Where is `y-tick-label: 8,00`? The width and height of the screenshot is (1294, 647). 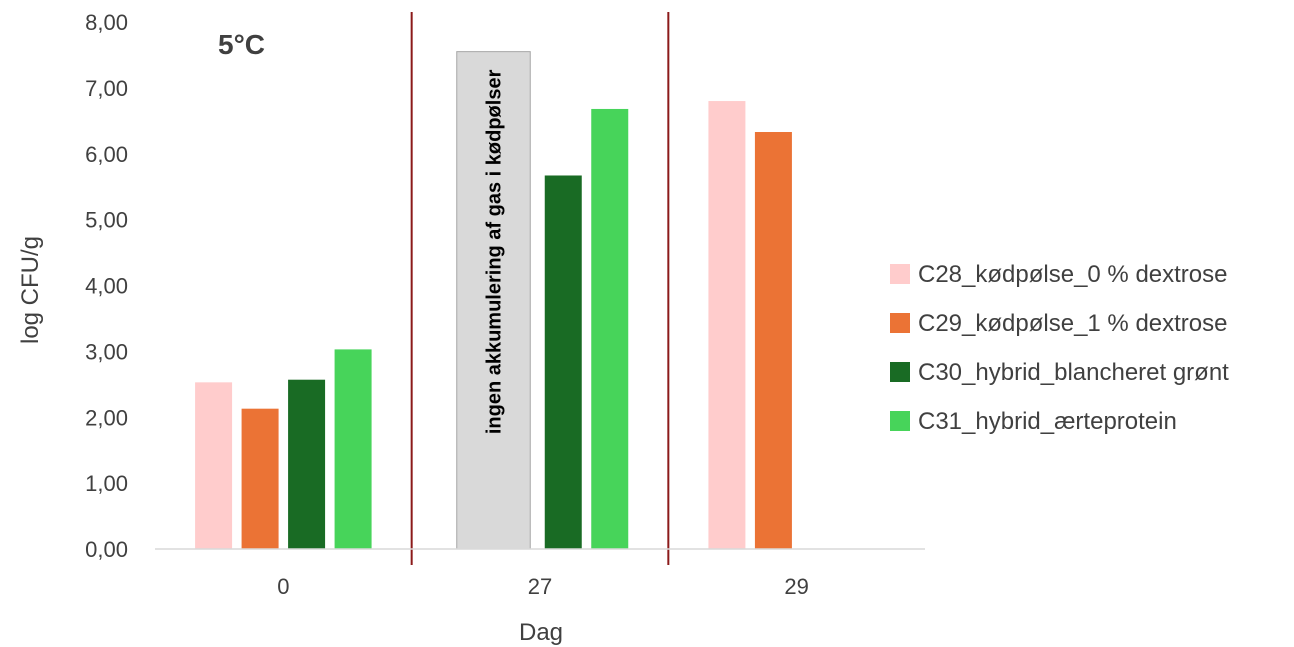
y-tick-label: 8,00 is located at coordinates (106, 22).